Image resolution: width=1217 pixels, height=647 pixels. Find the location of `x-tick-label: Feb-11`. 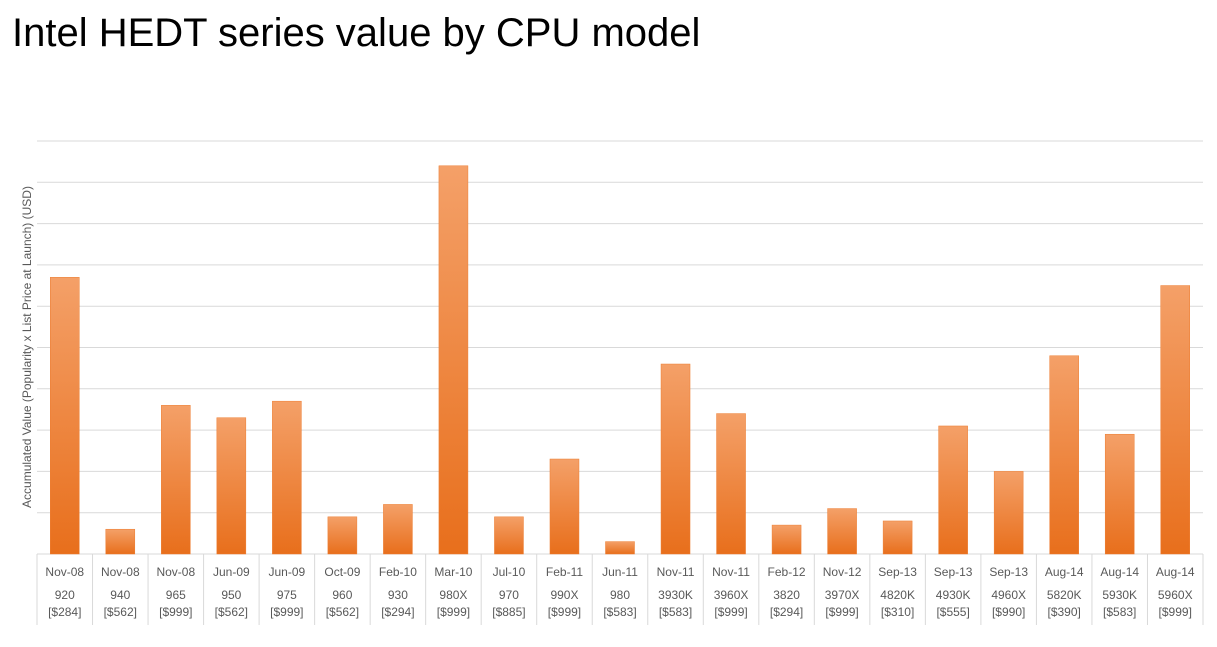

x-tick-label: Feb-11 is located at coordinates (564, 572).